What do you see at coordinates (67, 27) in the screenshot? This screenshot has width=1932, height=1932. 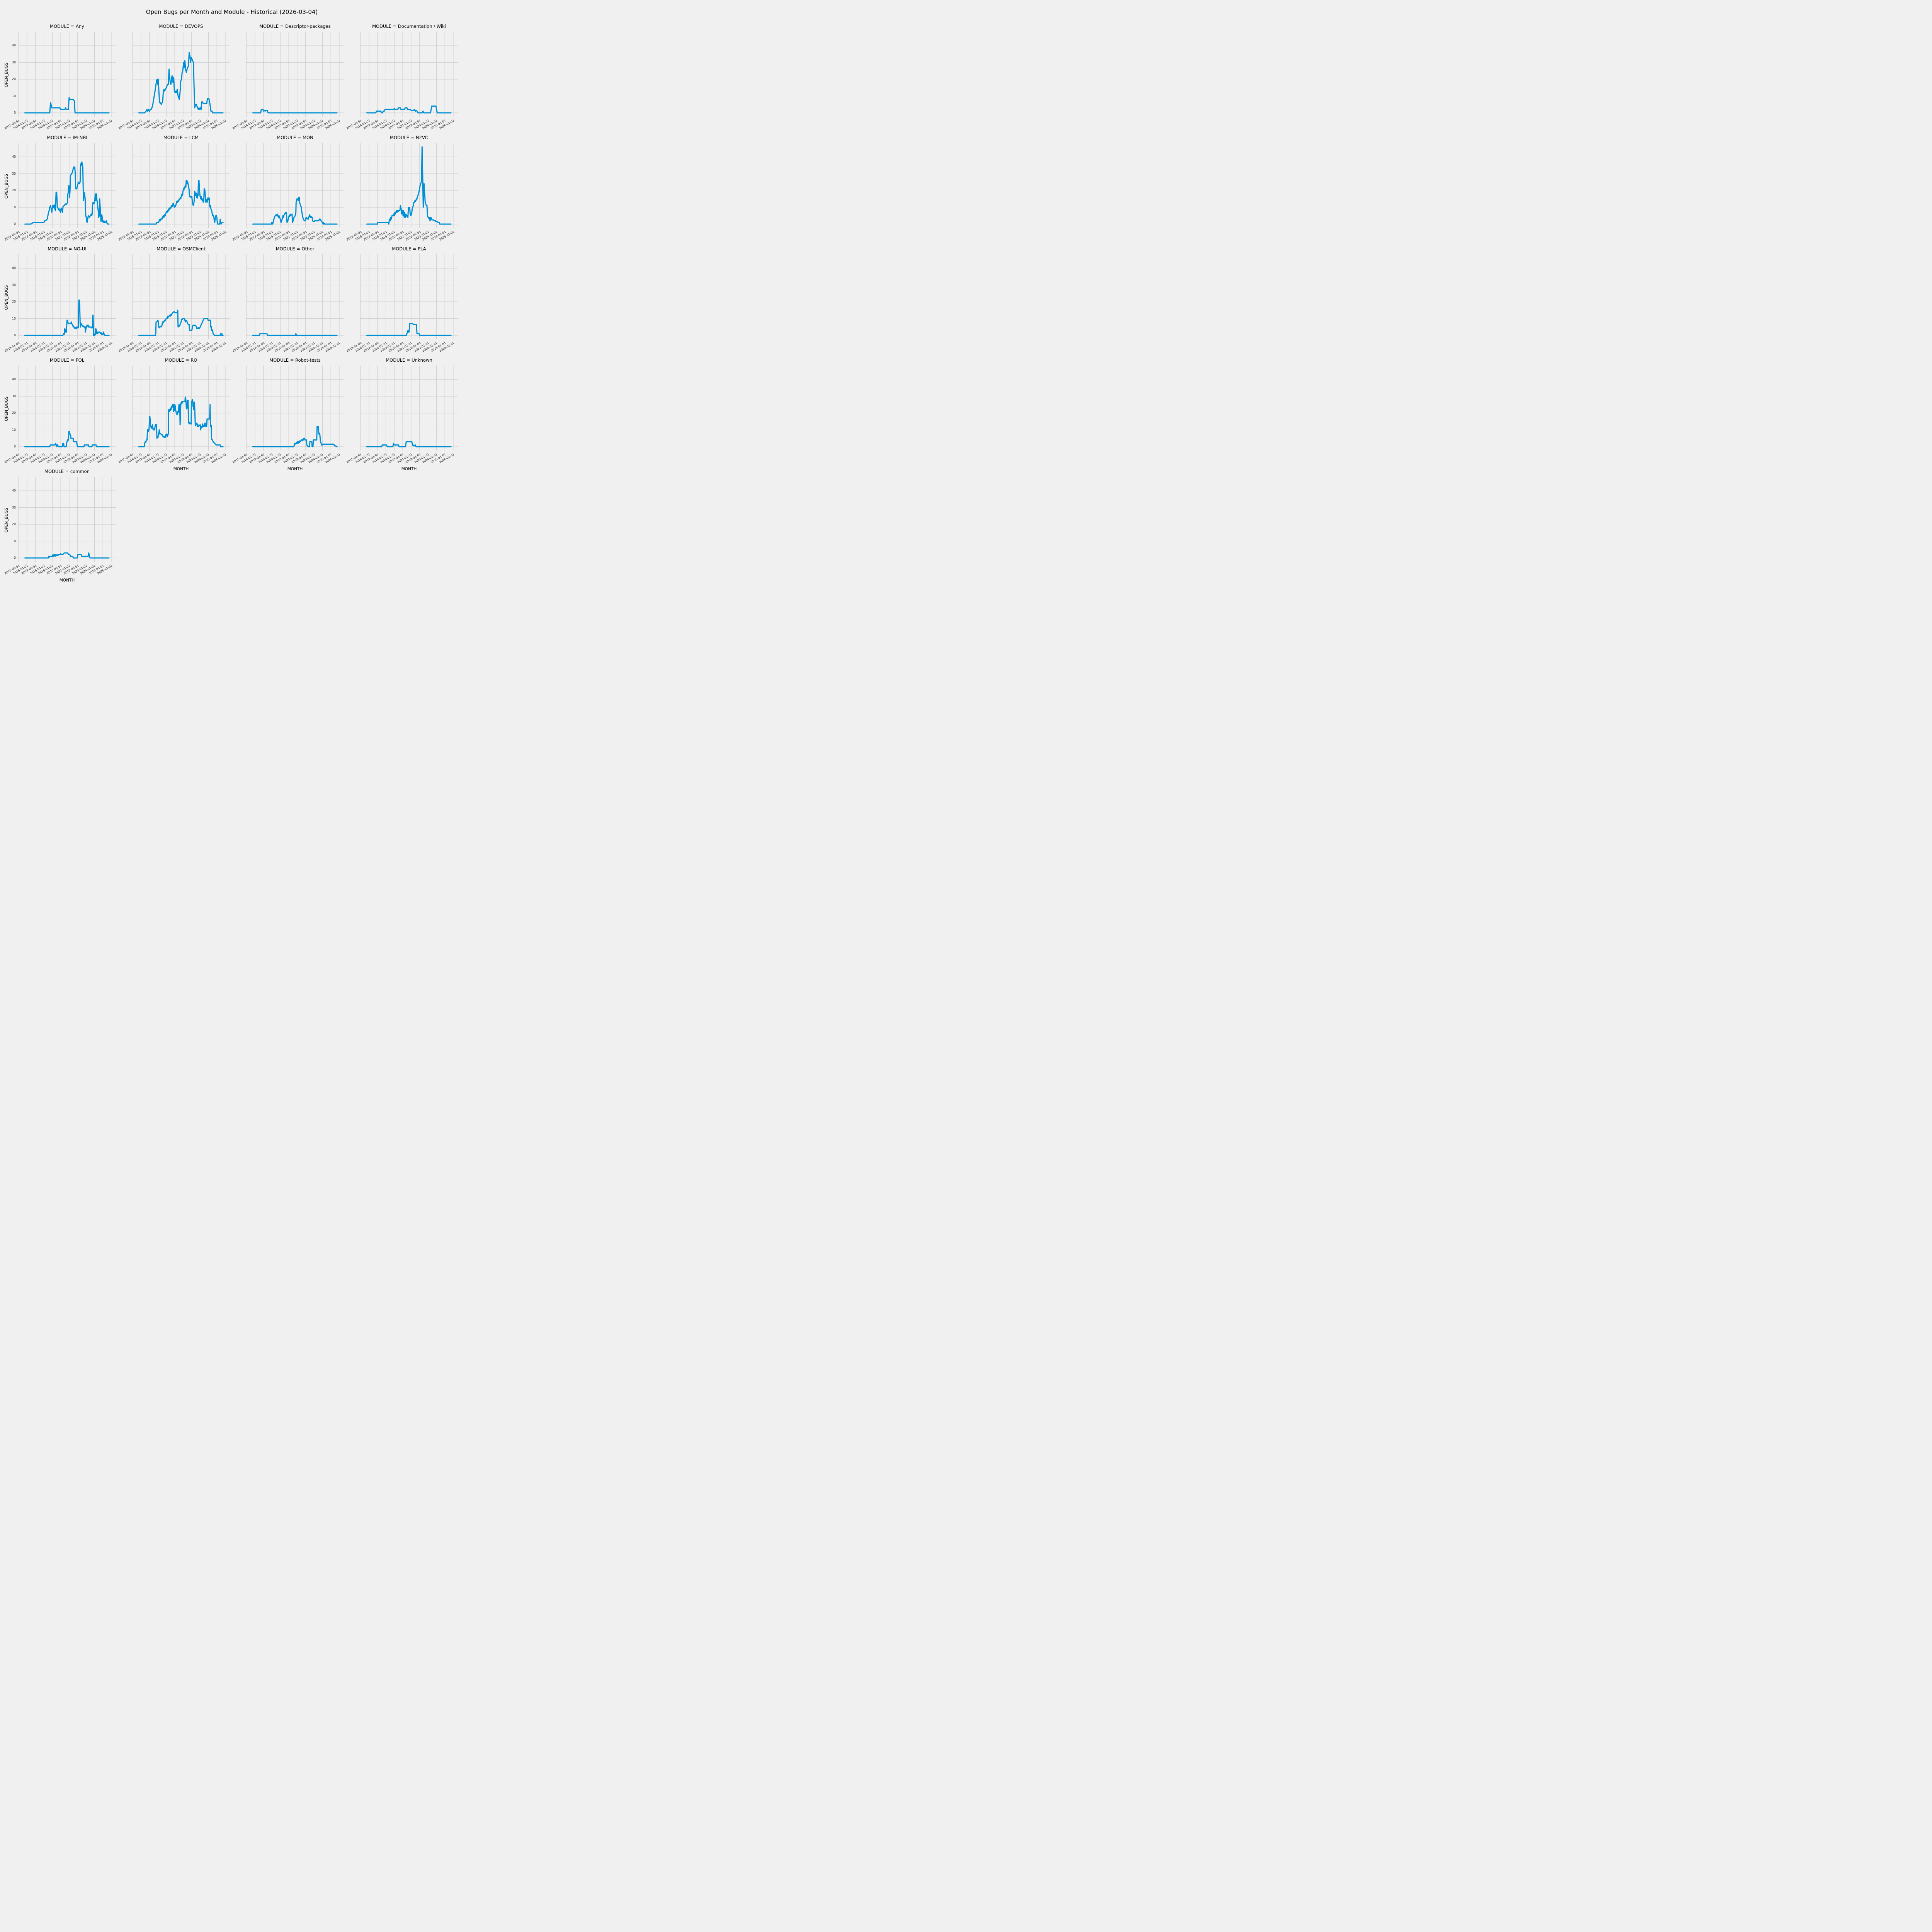 I see `subplot-title: MODULE = Any` at bounding box center [67, 27].